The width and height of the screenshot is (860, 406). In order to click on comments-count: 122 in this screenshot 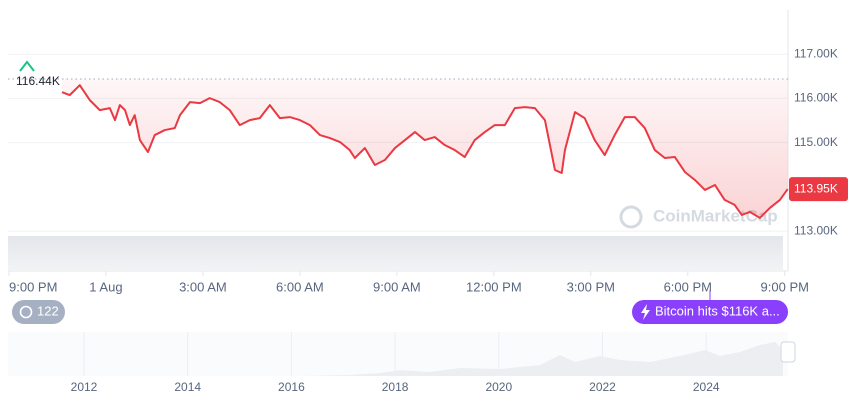, I will do `click(48, 310)`.